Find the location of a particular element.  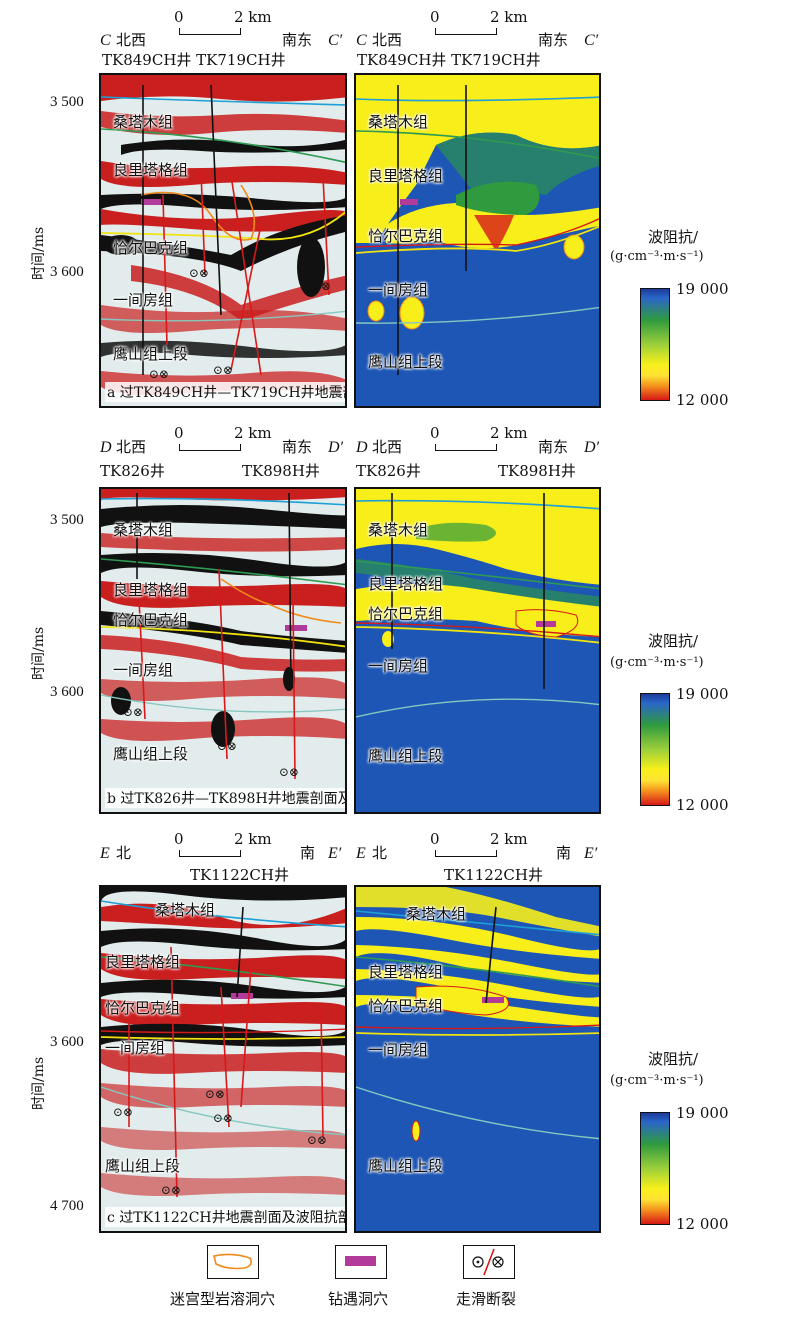

section-b-left-dir-r: 北西 is located at coordinates (387, 447).